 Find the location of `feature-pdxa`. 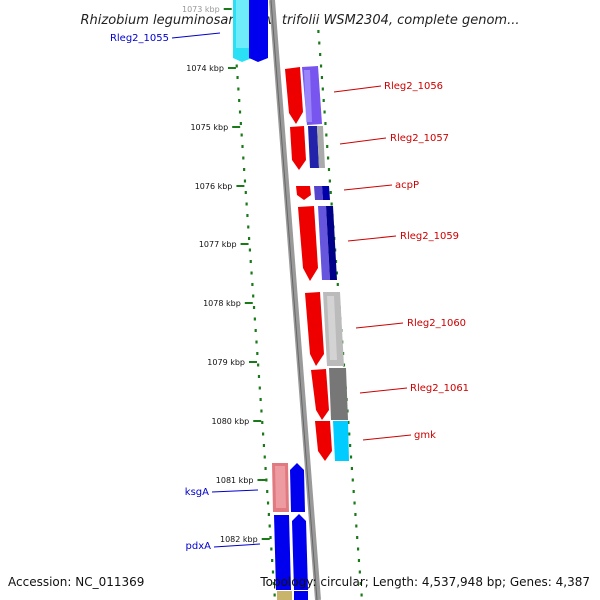

feature-pdxa is located at coordinates (291, 557).